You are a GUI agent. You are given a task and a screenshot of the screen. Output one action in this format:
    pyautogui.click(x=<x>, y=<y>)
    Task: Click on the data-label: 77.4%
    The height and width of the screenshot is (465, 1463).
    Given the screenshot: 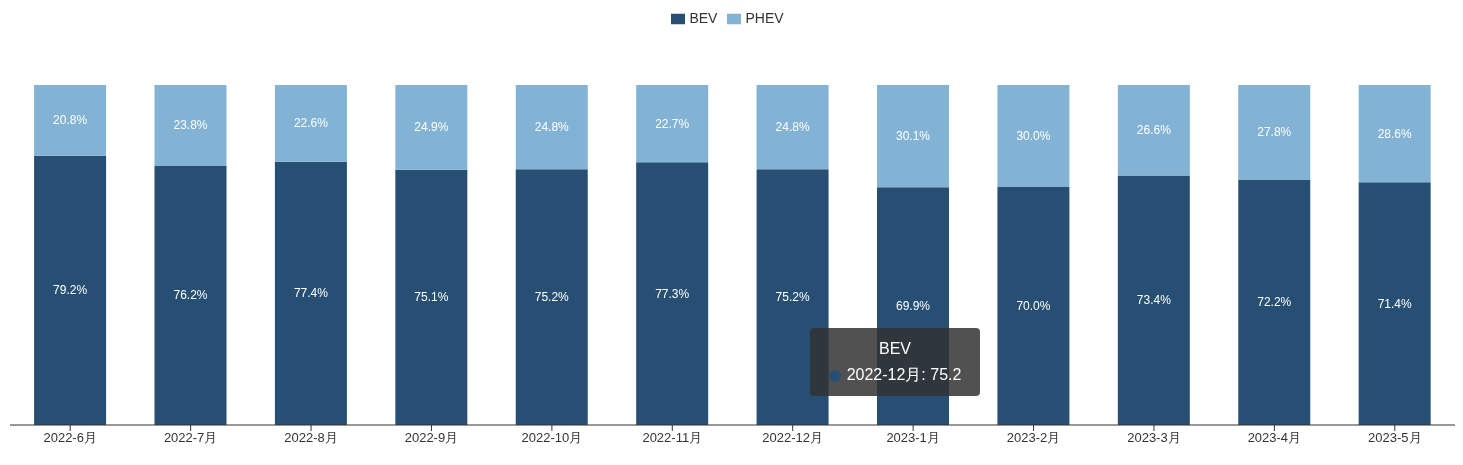 What is the action you would take?
    pyautogui.click(x=311, y=293)
    